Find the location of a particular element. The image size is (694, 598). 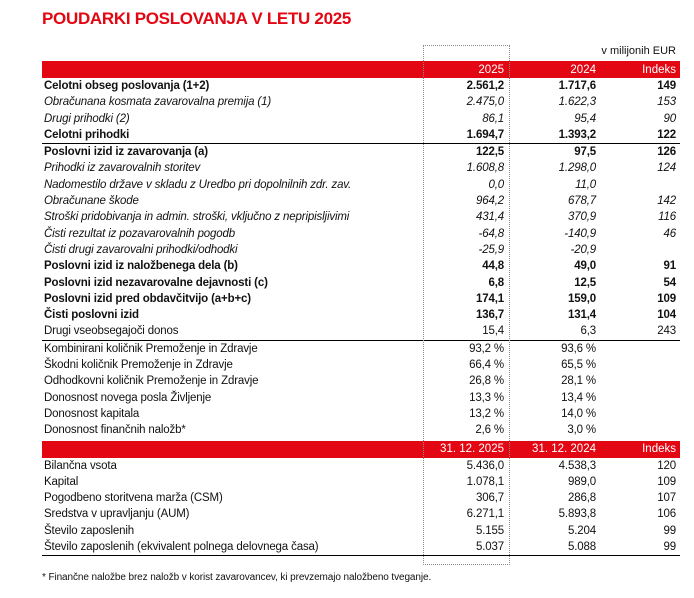

row-label: Celotni prihodki is located at coordinates (87, 134).